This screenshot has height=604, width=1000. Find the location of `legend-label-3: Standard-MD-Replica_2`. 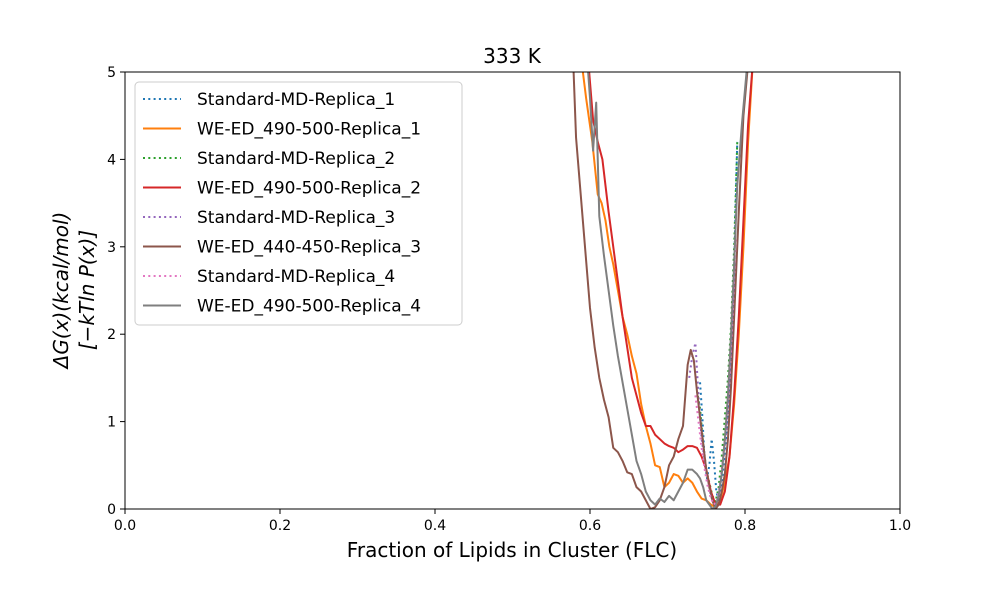

legend-label-3: Standard-MD-Replica_2 is located at coordinates (296, 159).